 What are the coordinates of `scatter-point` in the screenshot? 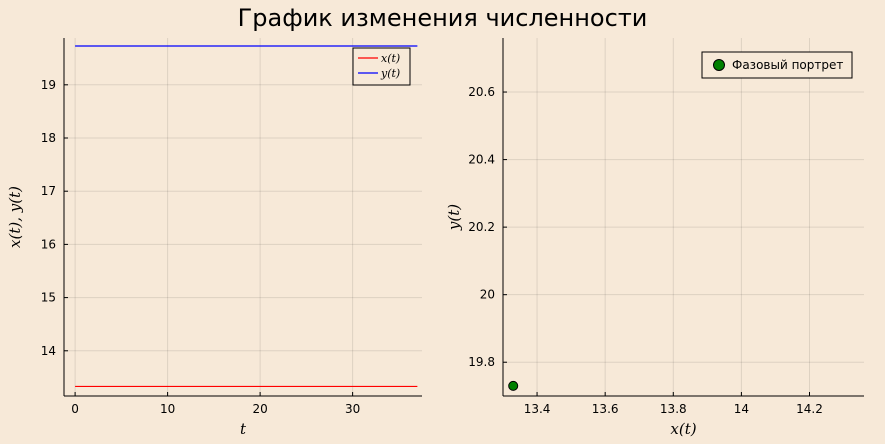 It's located at (513, 385).